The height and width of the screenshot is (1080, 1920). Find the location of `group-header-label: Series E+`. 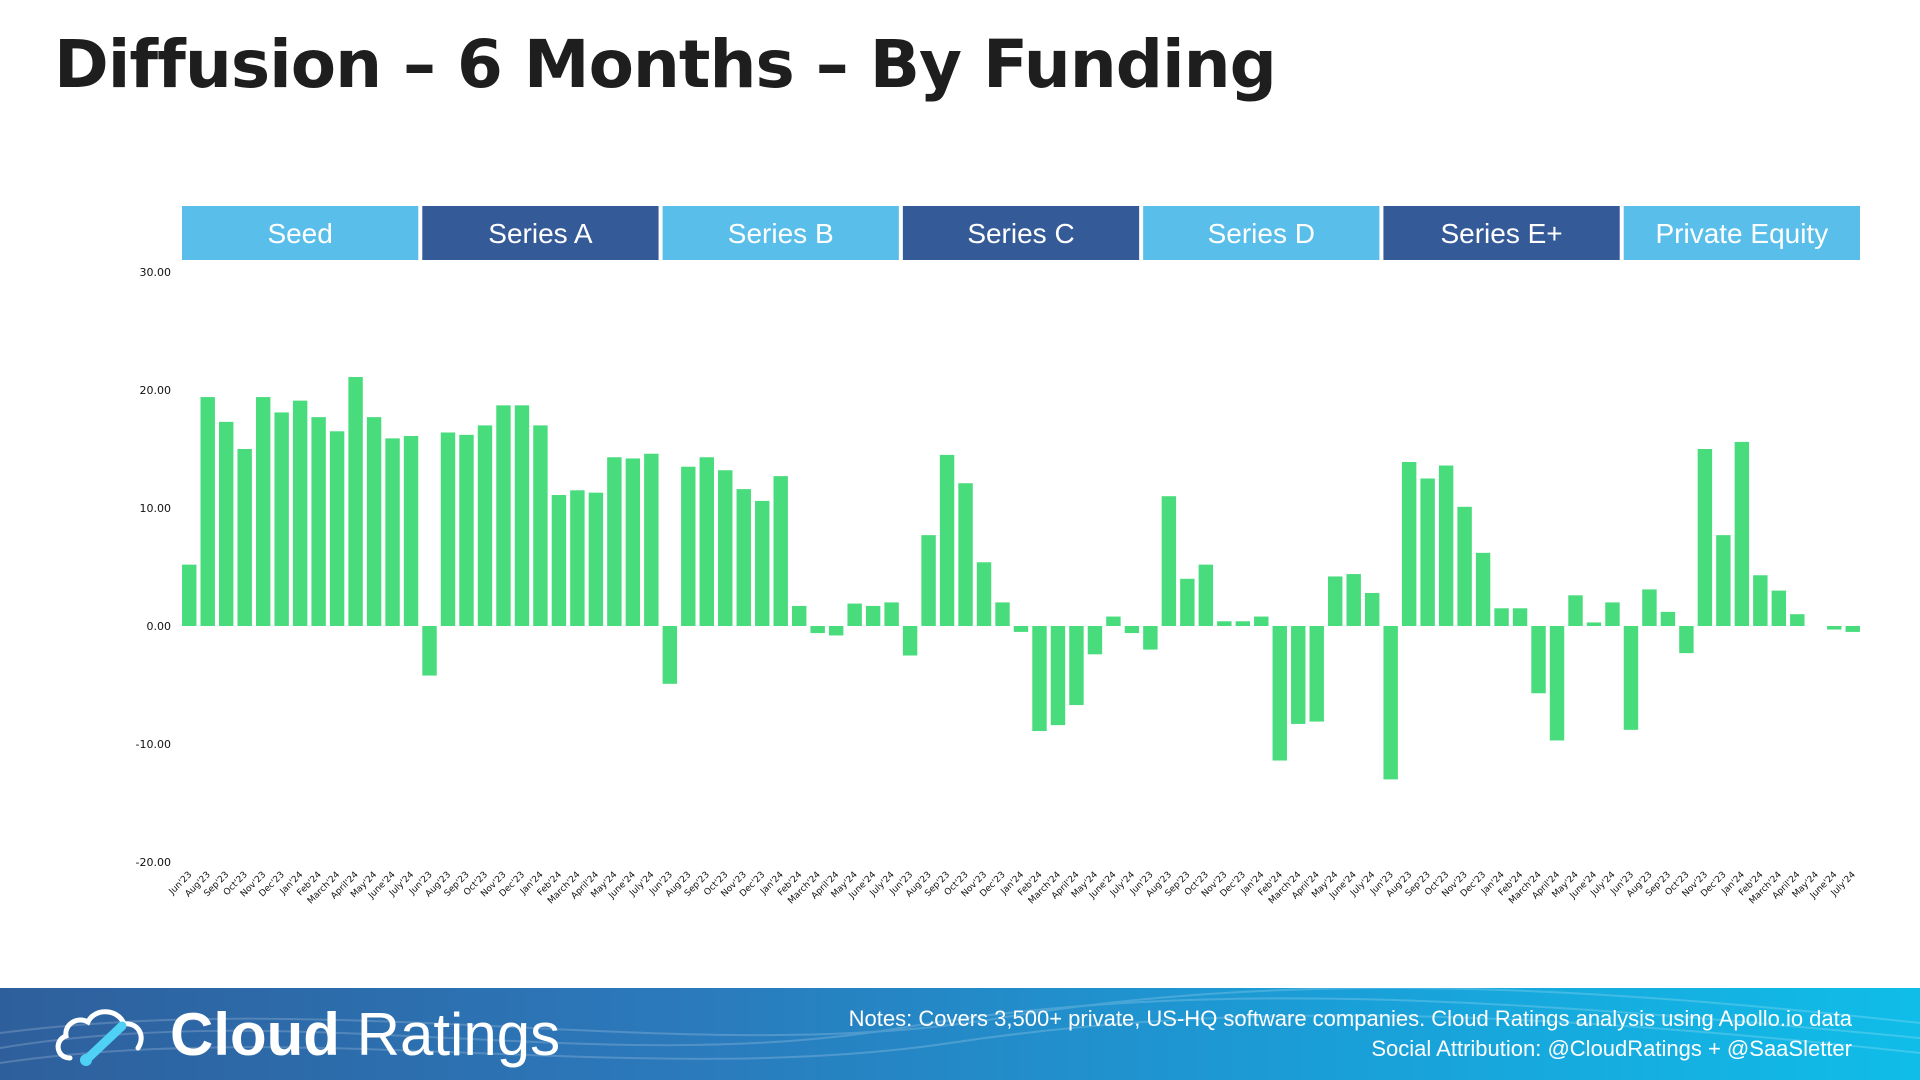

group-header-label: Series E+ is located at coordinates (1501, 233).